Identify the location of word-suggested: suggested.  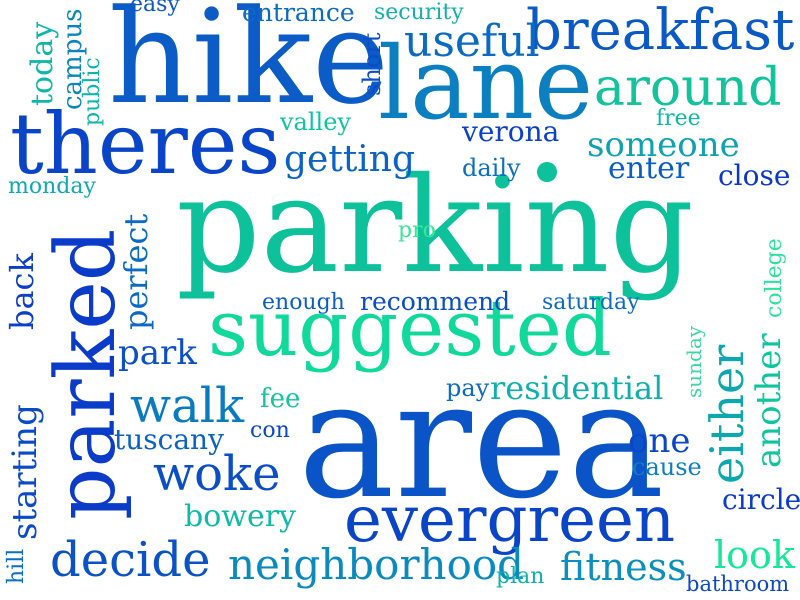
(410, 329).